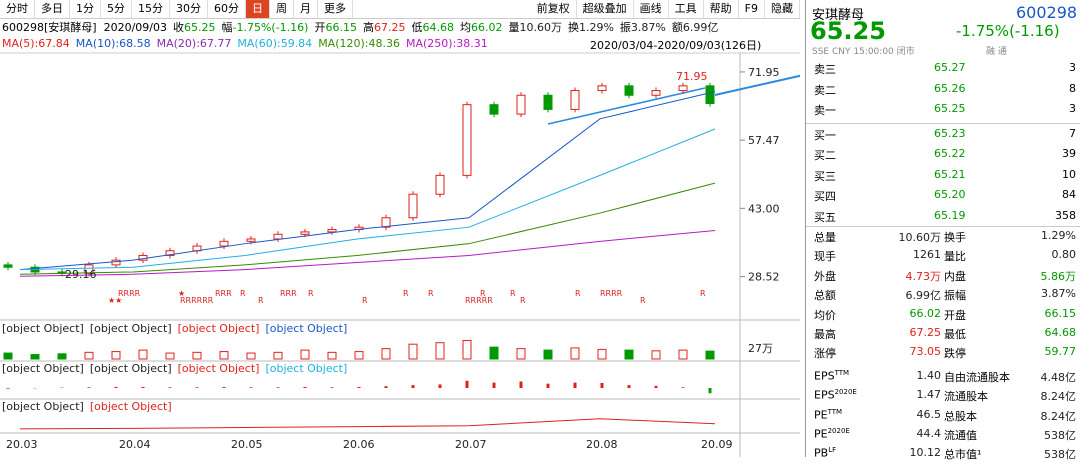  Describe the element at coordinates (838, 431) in the screenshot. I see `stat-sup: 2020E` at that location.